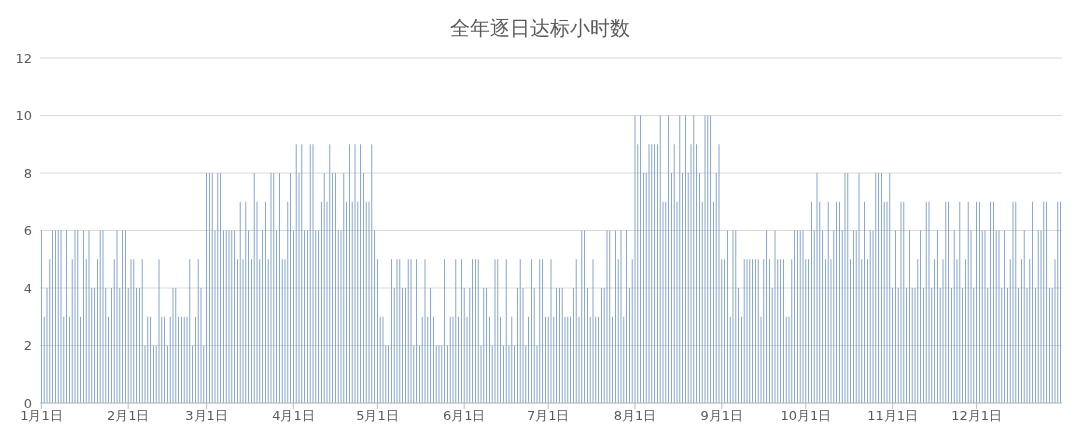 The image size is (1080, 446). What do you see at coordinates (27, 403) in the screenshot?
I see `y-tick-label: 0` at bounding box center [27, 403].